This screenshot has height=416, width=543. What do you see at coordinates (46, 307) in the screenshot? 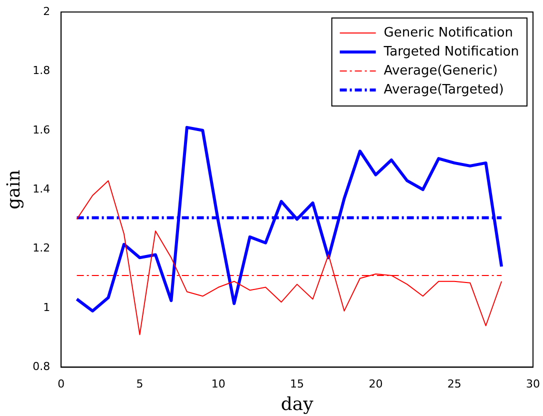
I see `y-tick-label: 1` at bounding box center [46, 307].